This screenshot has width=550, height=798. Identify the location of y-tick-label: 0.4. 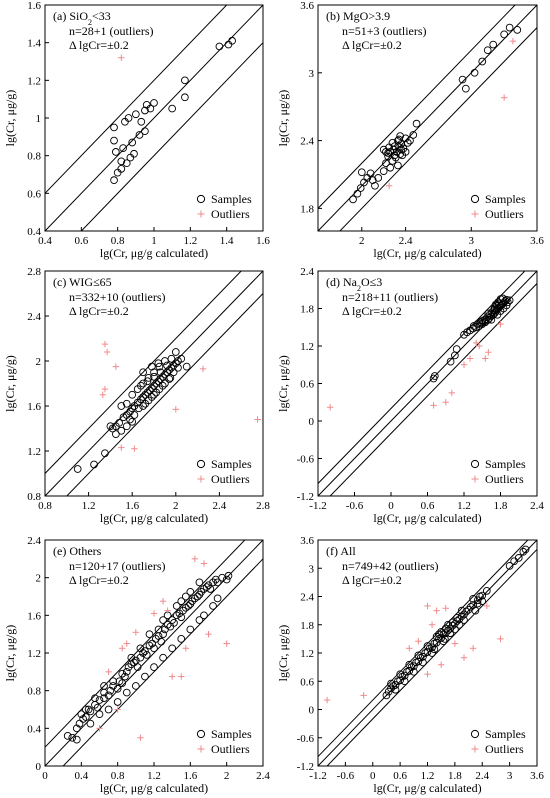
(34, 232).